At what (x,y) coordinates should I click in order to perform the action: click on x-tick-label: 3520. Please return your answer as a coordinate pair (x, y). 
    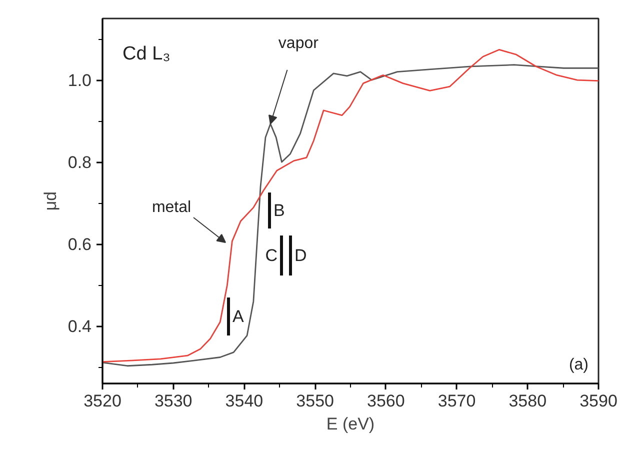
    Looking at the image, I should click on (103, 401).